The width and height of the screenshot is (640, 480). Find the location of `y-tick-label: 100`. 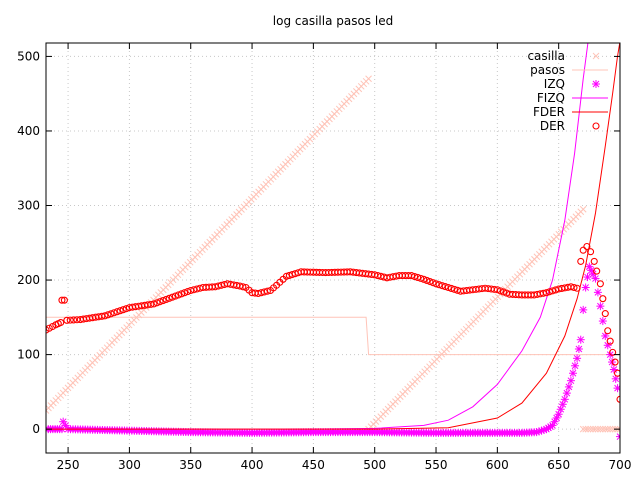

y-tick-label: 100 is located at coordinates (28, 355).